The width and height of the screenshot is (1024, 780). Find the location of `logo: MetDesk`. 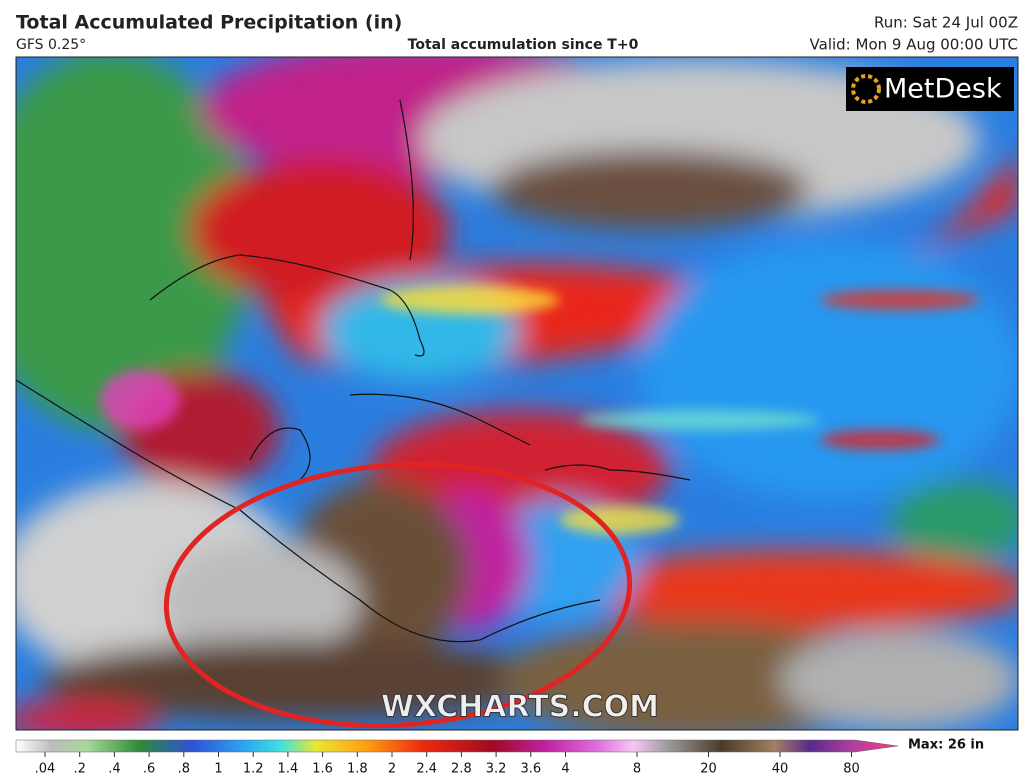

logo: MetDesk is located at coordinates (943, 89).